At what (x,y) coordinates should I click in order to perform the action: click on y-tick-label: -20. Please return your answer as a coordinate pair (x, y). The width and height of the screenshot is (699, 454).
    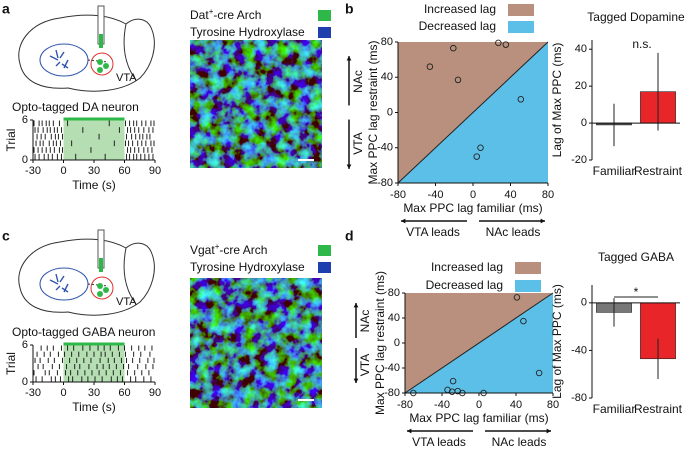
    Looking at the image, I should click on (579, 160).